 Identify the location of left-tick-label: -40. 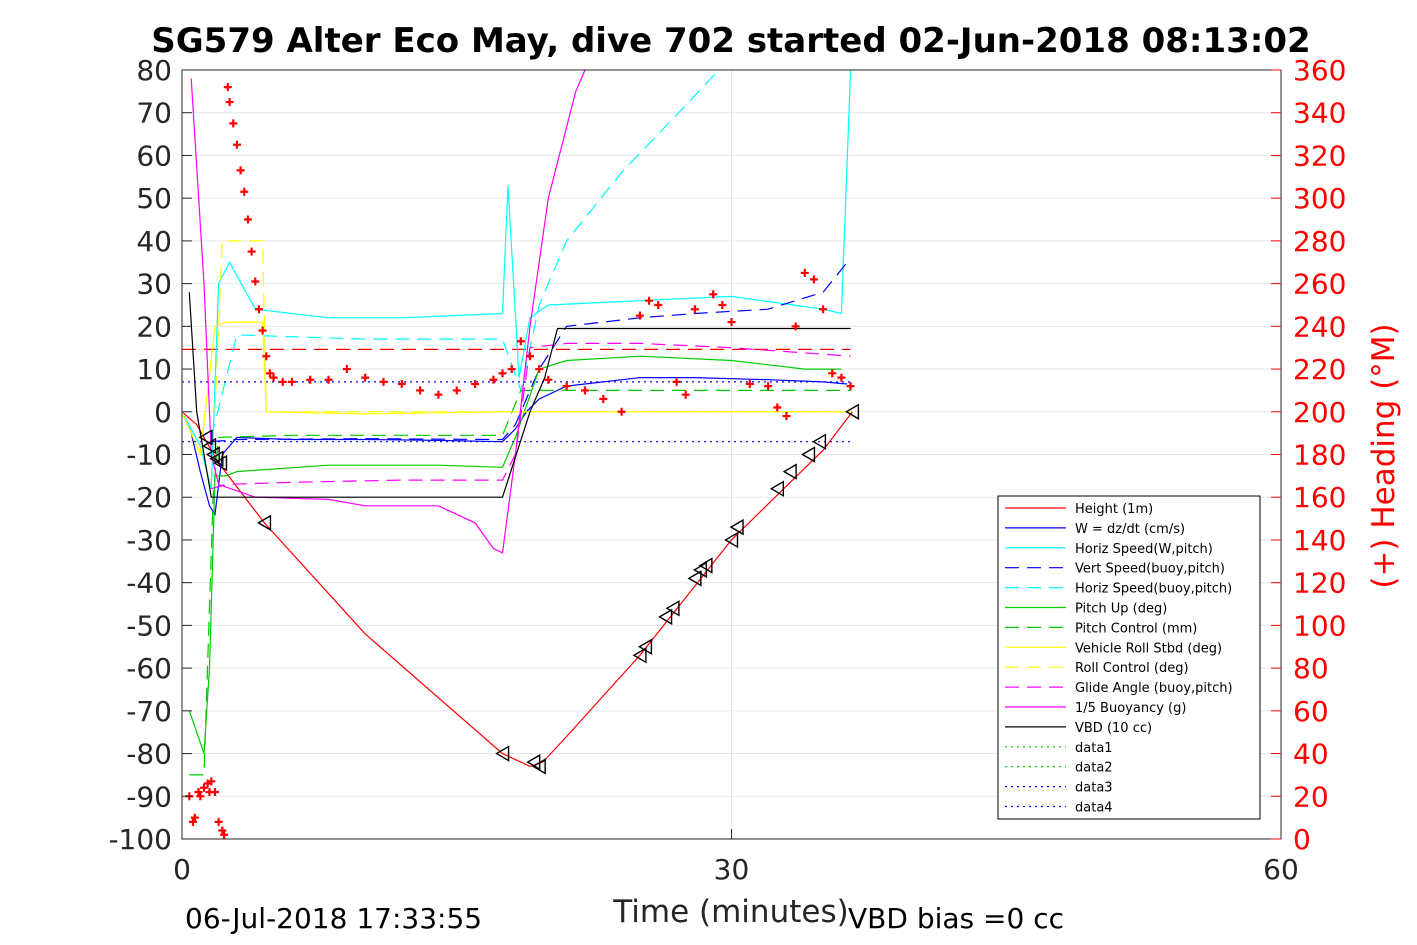
(149, 583).